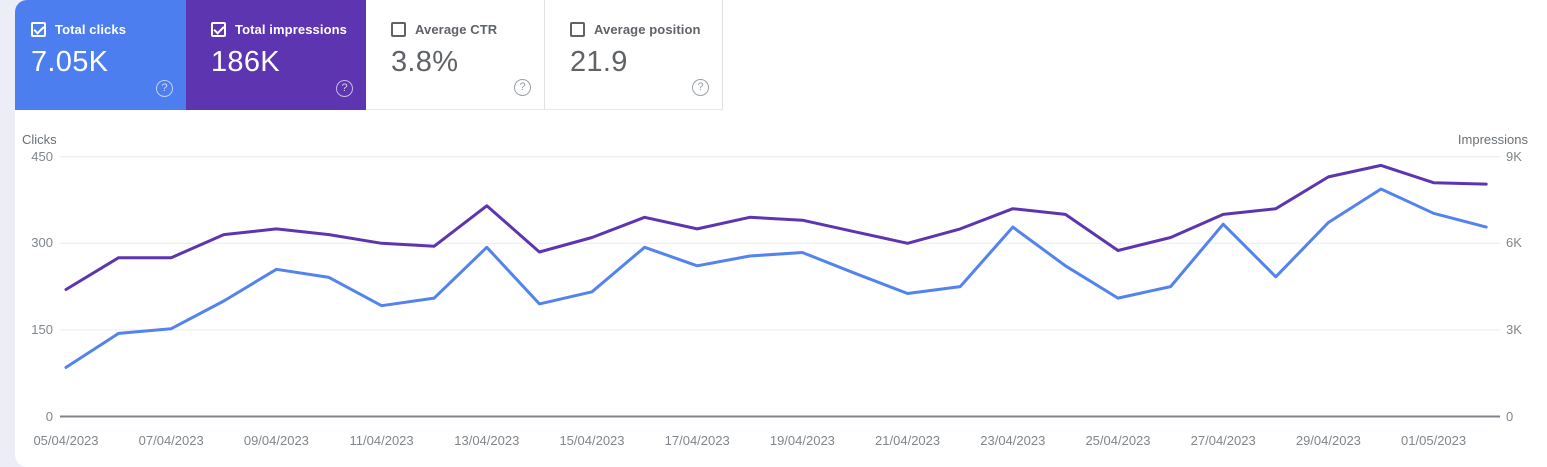  What do you see at coordinates (456, 29) in the screenshot?
I see `metric-label: Average CTR` at bounding box center [456, 29].